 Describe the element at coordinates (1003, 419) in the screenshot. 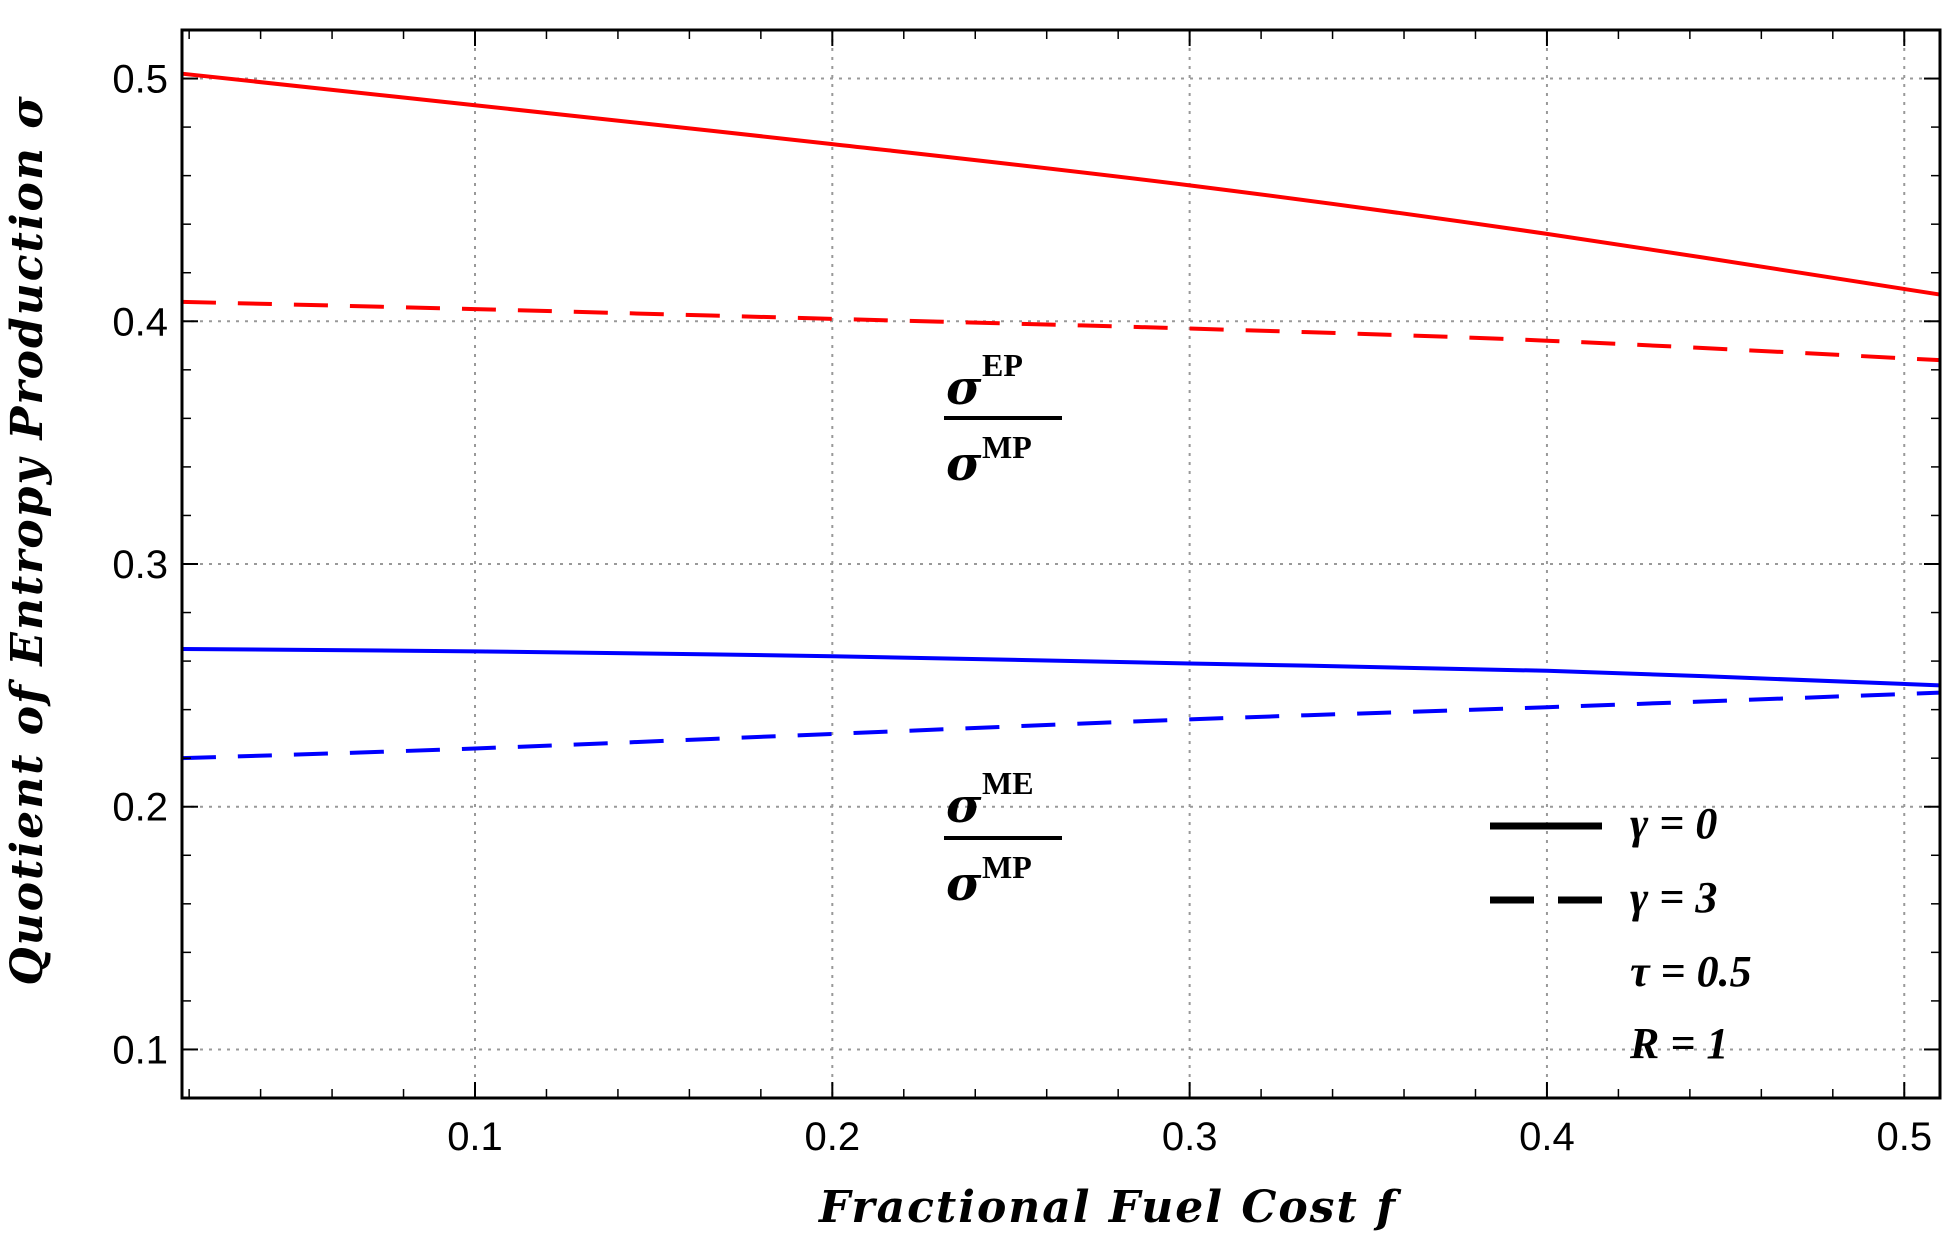

I see `annotation-ep-mp: σ EP σ MP` at that location.